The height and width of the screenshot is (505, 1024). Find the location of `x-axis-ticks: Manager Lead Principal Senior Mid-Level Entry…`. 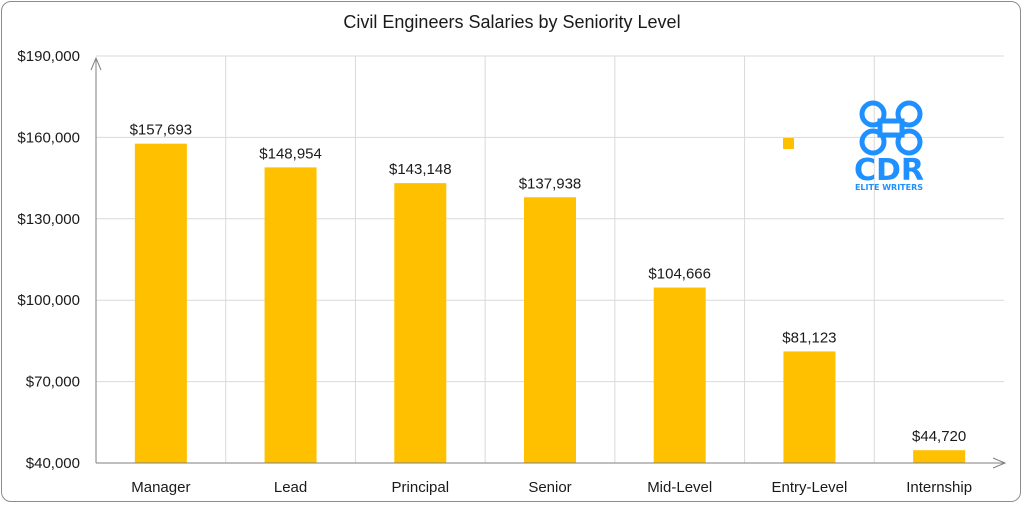

x-axis-ticks: Manager Lead Principal Senior Mid-Level Entry… is located at coordinates (551, 487).